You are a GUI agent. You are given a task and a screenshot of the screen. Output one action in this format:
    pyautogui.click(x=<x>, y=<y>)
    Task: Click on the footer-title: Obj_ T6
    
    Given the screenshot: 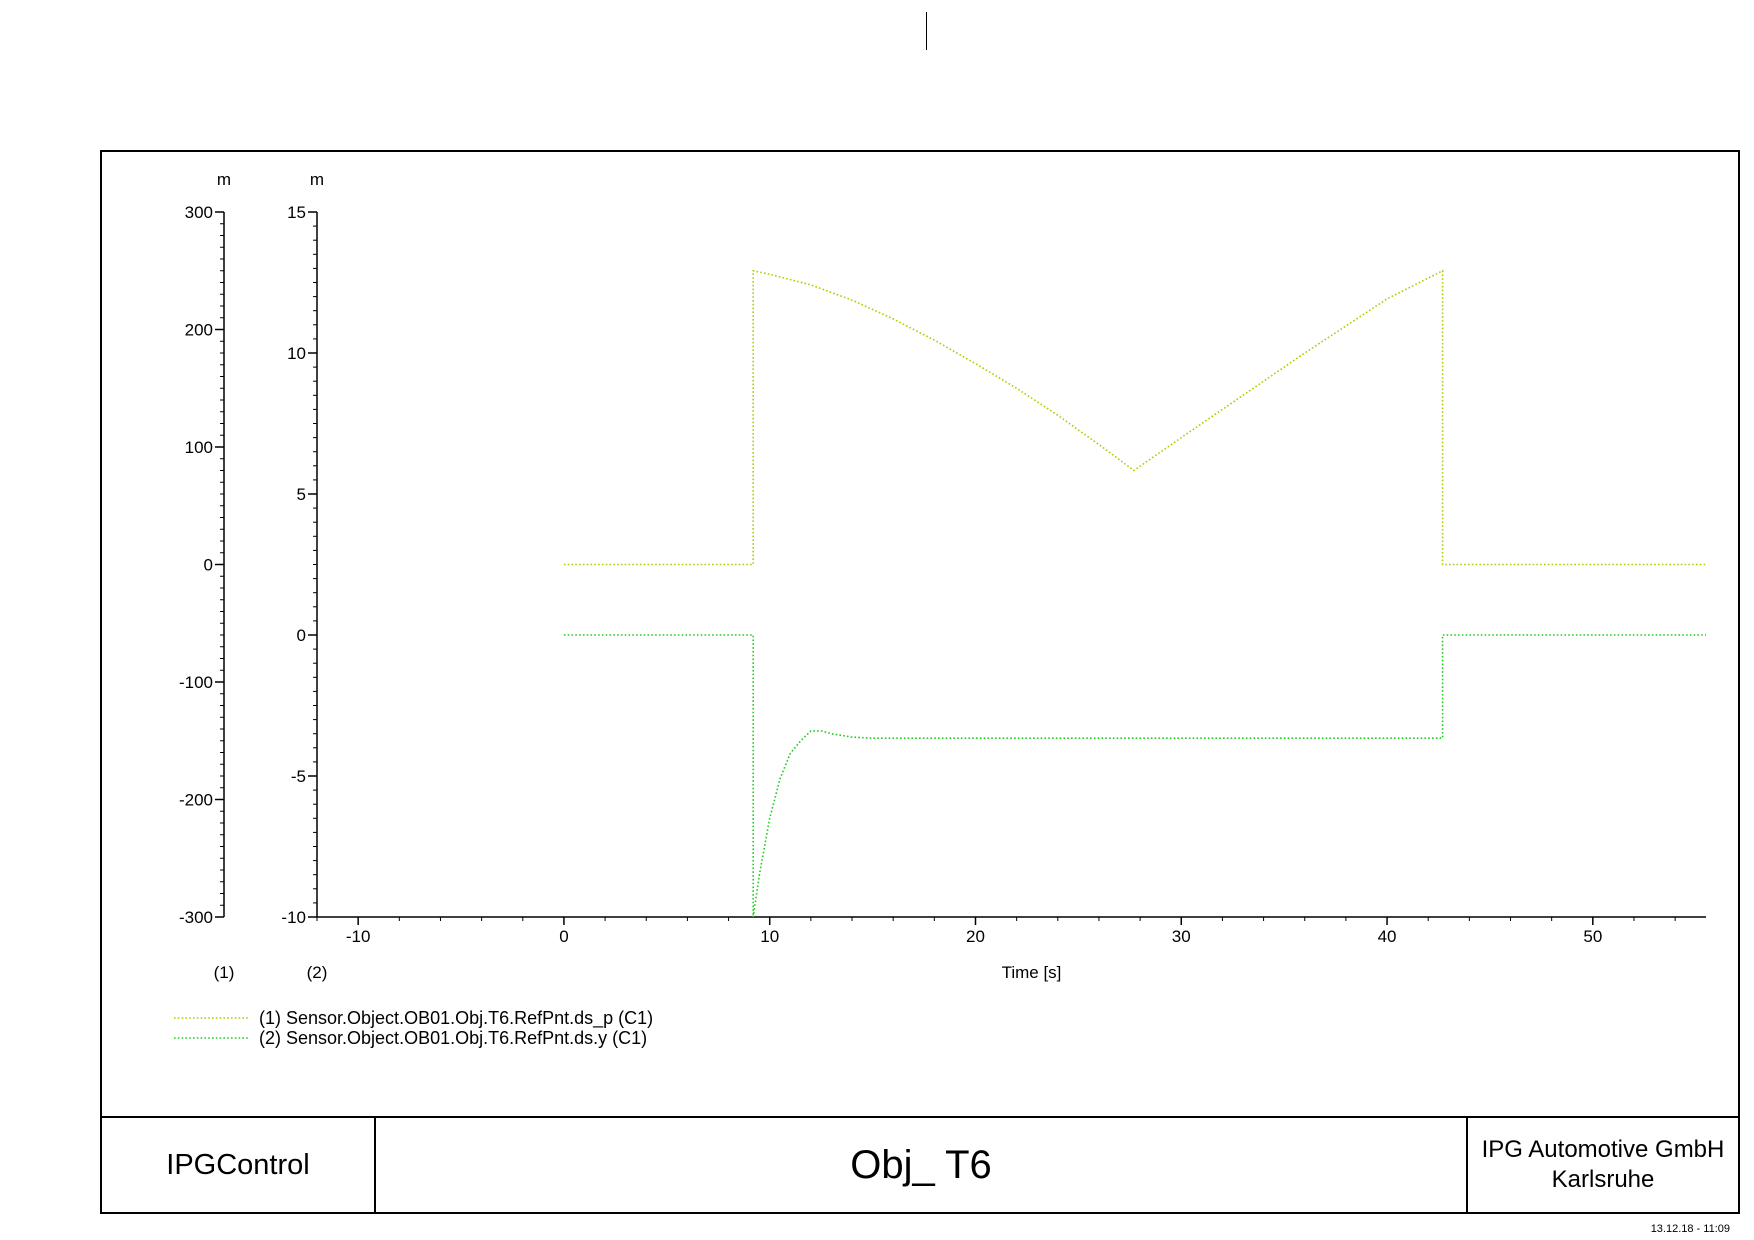 What is the action you would take?
    pyautogui.click(x=922, y=1165)
    